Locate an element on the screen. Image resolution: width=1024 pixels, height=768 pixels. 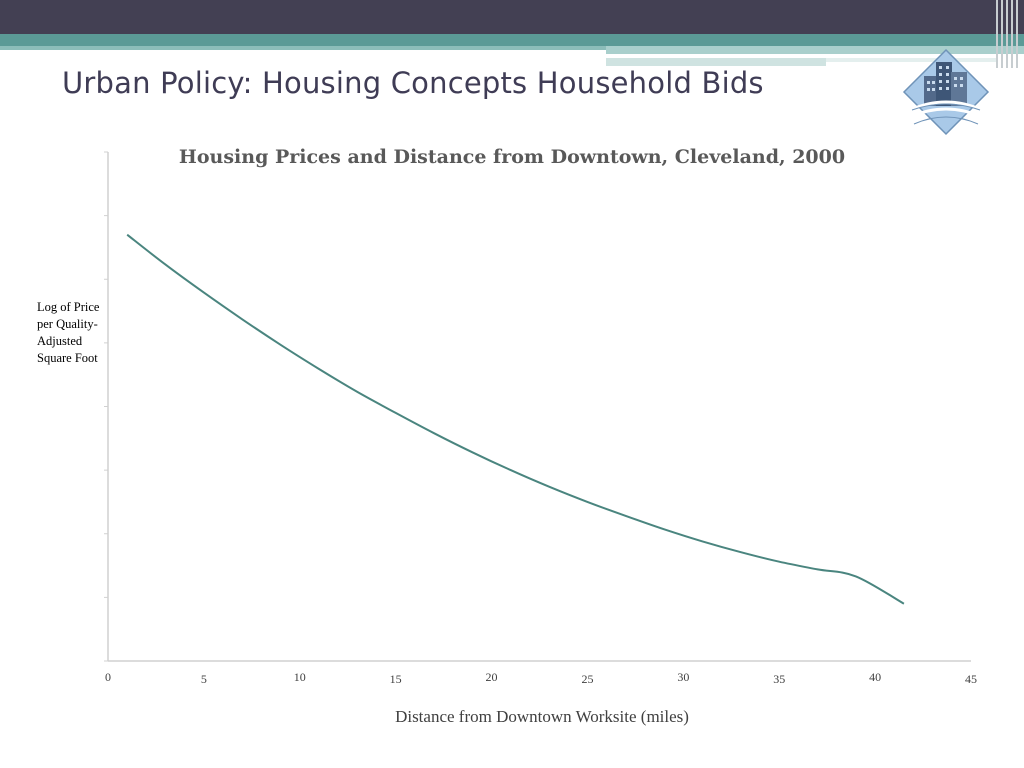
x-tick-label: 0 is located at coordinates (108, 677).